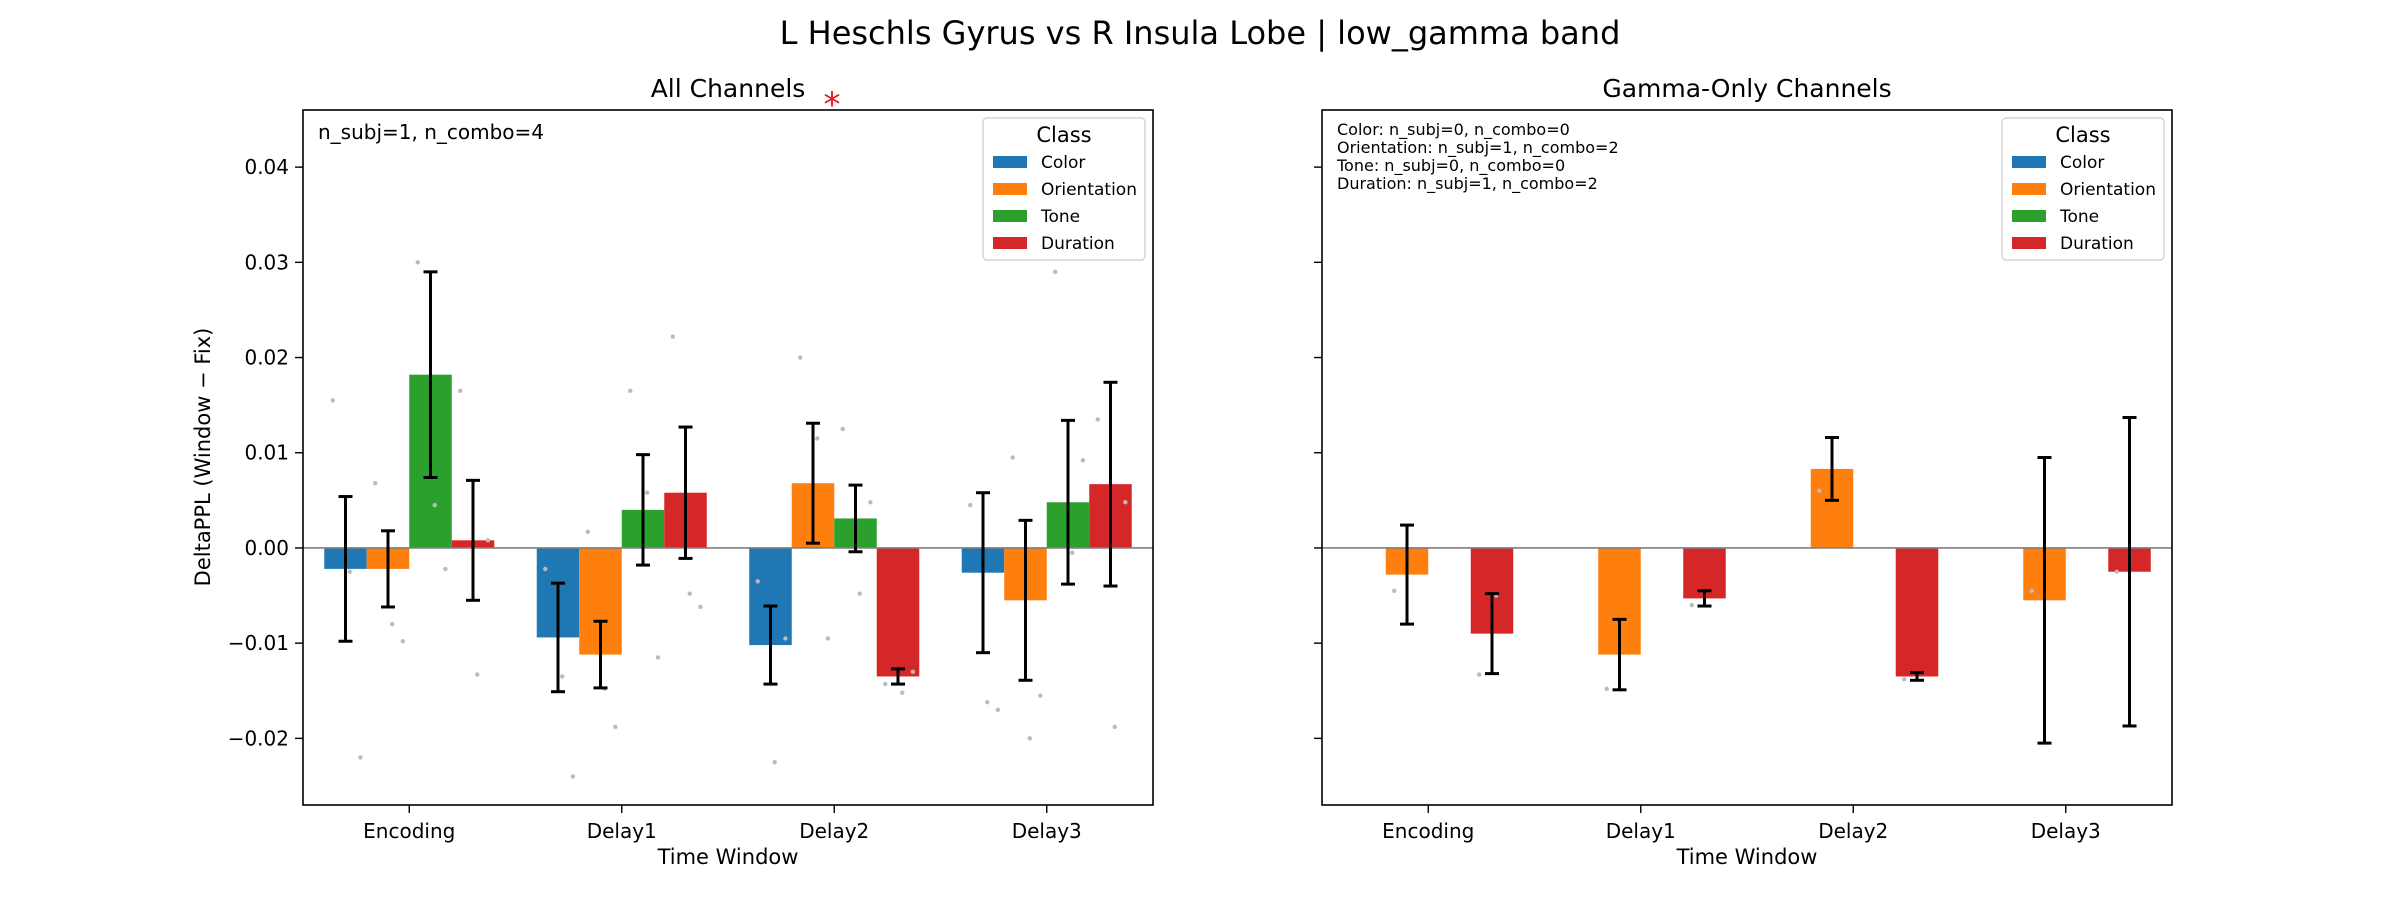  Describe the element at coordinates (266, 453) in the screenshot. I see `y-tick-label: 0.01` at that location.